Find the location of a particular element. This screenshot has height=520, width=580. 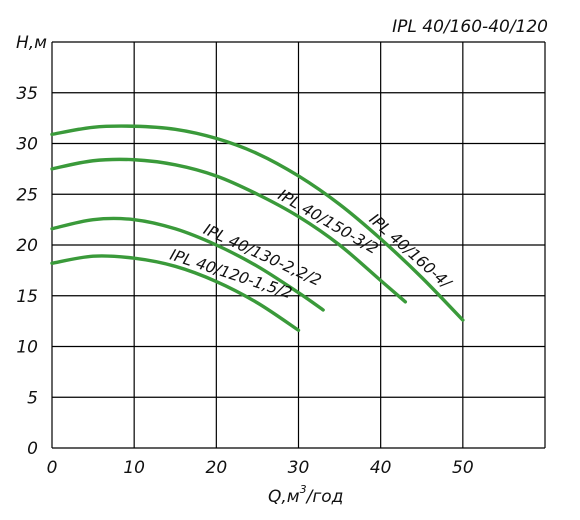

y-tick-labels: 0 5 10 15 20 25 30 35 is located at coordinates (27, 271).